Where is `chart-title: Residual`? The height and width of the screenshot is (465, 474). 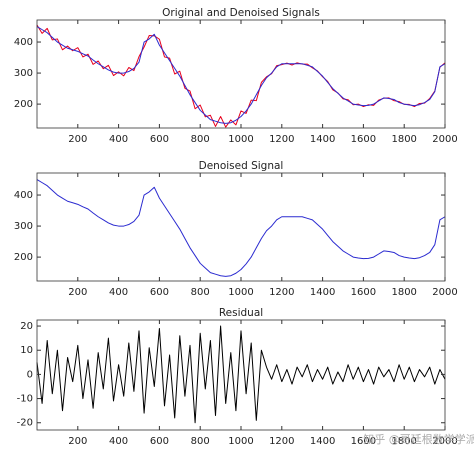 chart-title: Residual is located at coordinates (241, 313).